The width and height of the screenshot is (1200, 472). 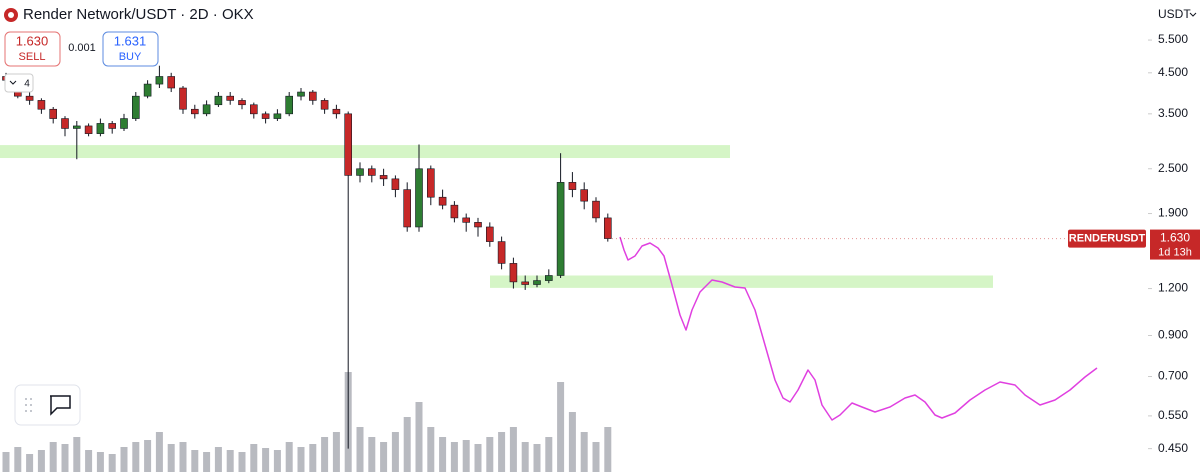 What do you see at coordinates (32, 57) in the screenshot?
I see `sell-label: SELL` at bounding box center [32, 57].